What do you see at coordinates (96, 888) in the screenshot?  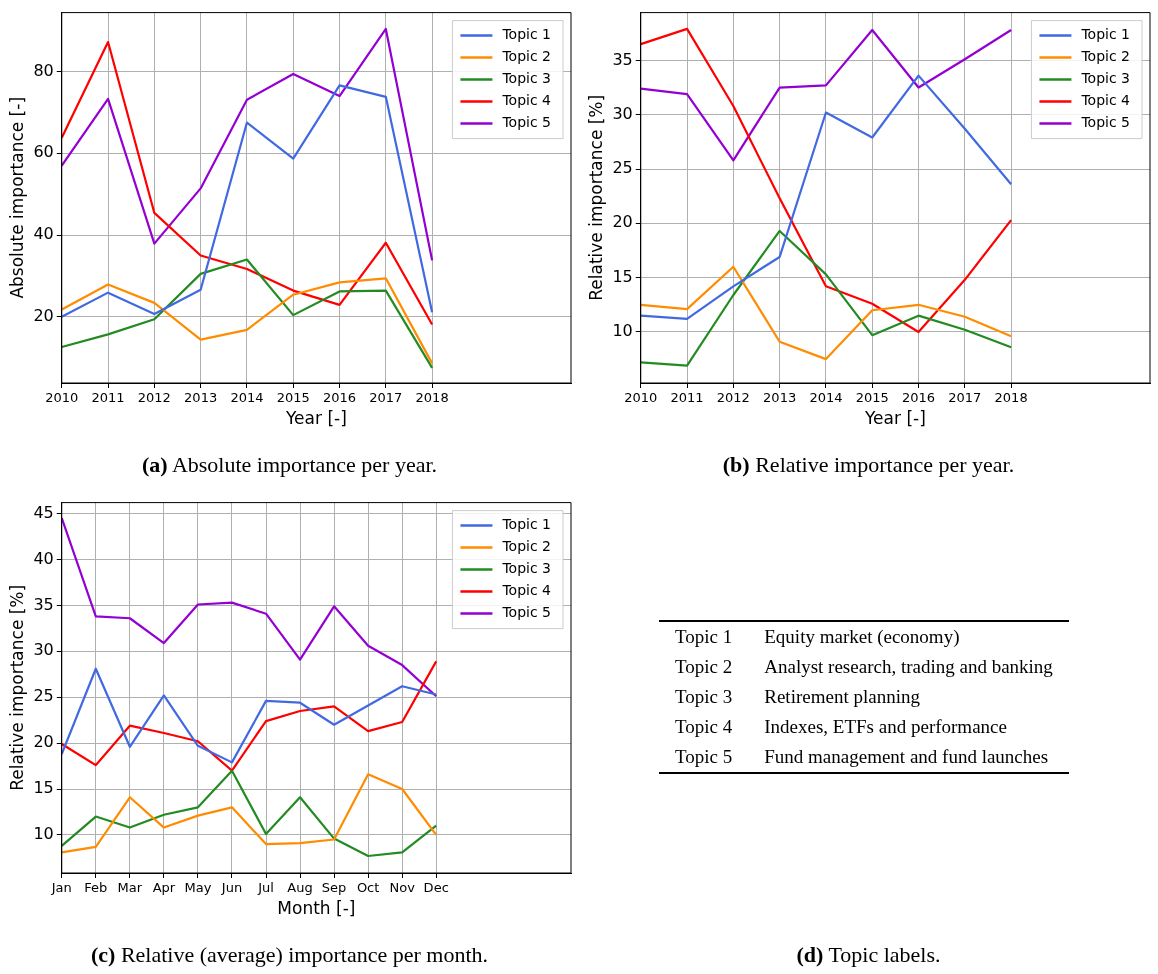 I see `x-tick-label: Feb` at bounding box center [96, 888].